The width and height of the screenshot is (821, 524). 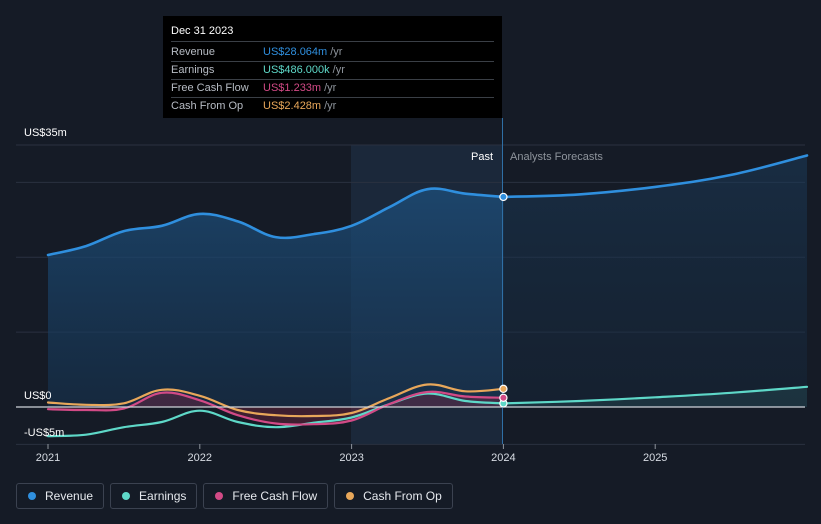 I want to click on legend-item-free-cash-flow: Free Cash Flow, so click(x=266, y=496).